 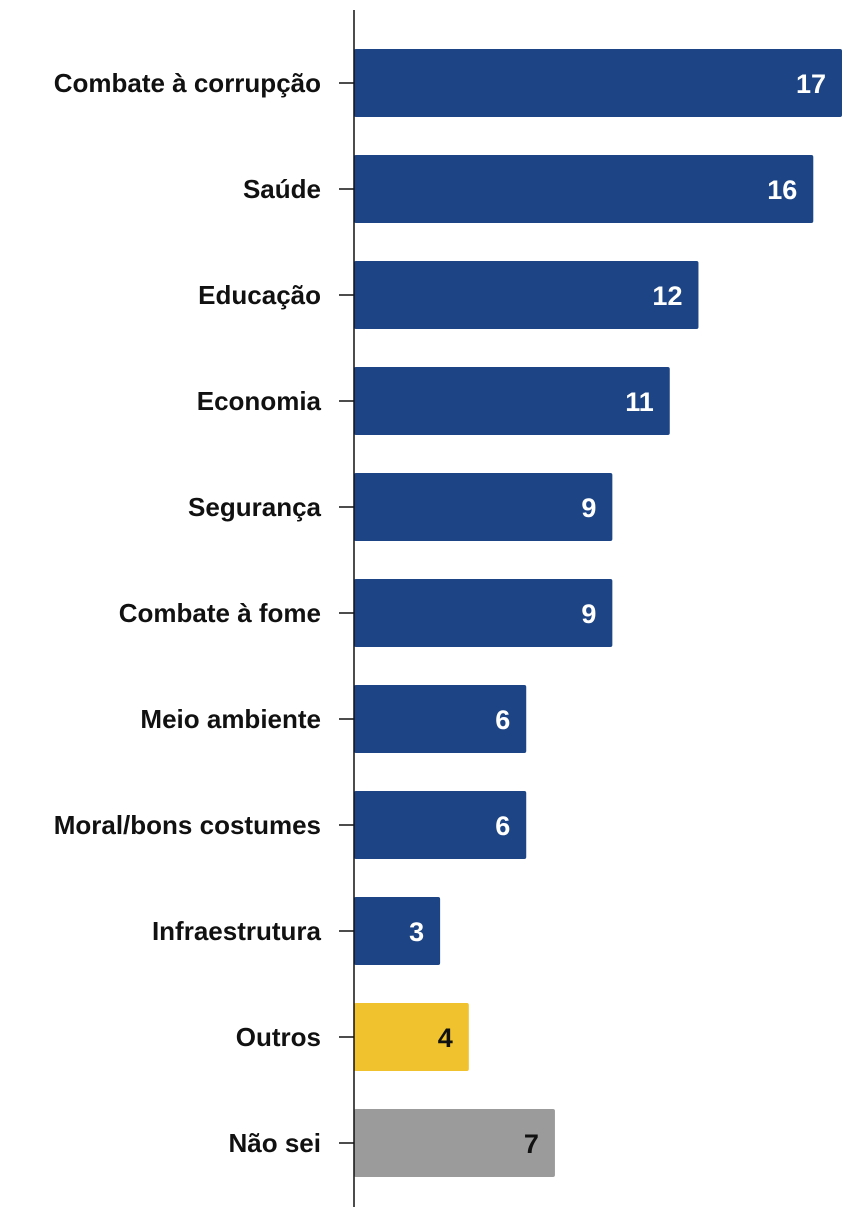 What do you see at coordinates (667, 296) in the screenshot?
I see `value-label: 12` at bounding box center [667, 296].